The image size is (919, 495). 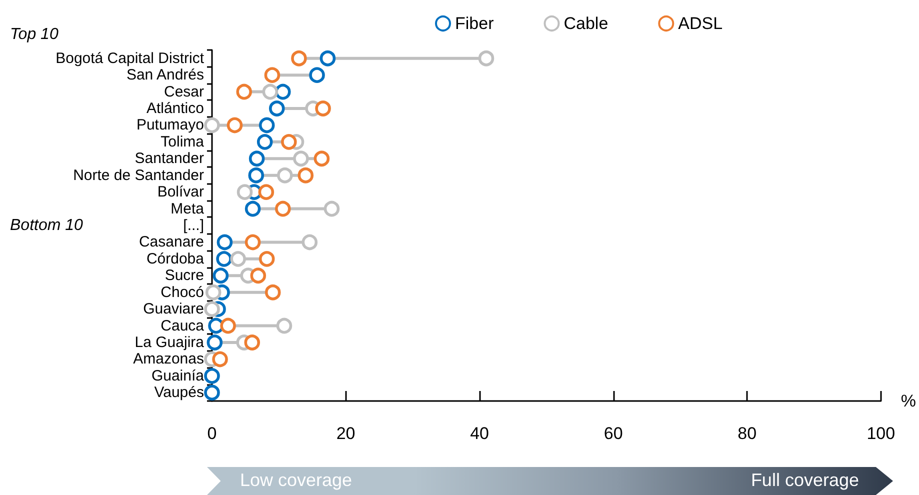 I want to click on x-tick-label: 80, so click(x=747, y=433).